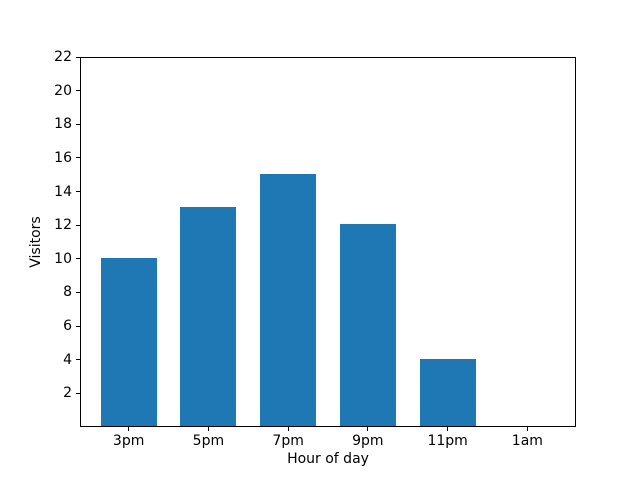  What do you see at coordinates (63, 90) in the screenshot?
I see `y-tick-label: 20` at bounding box center [63, 90].